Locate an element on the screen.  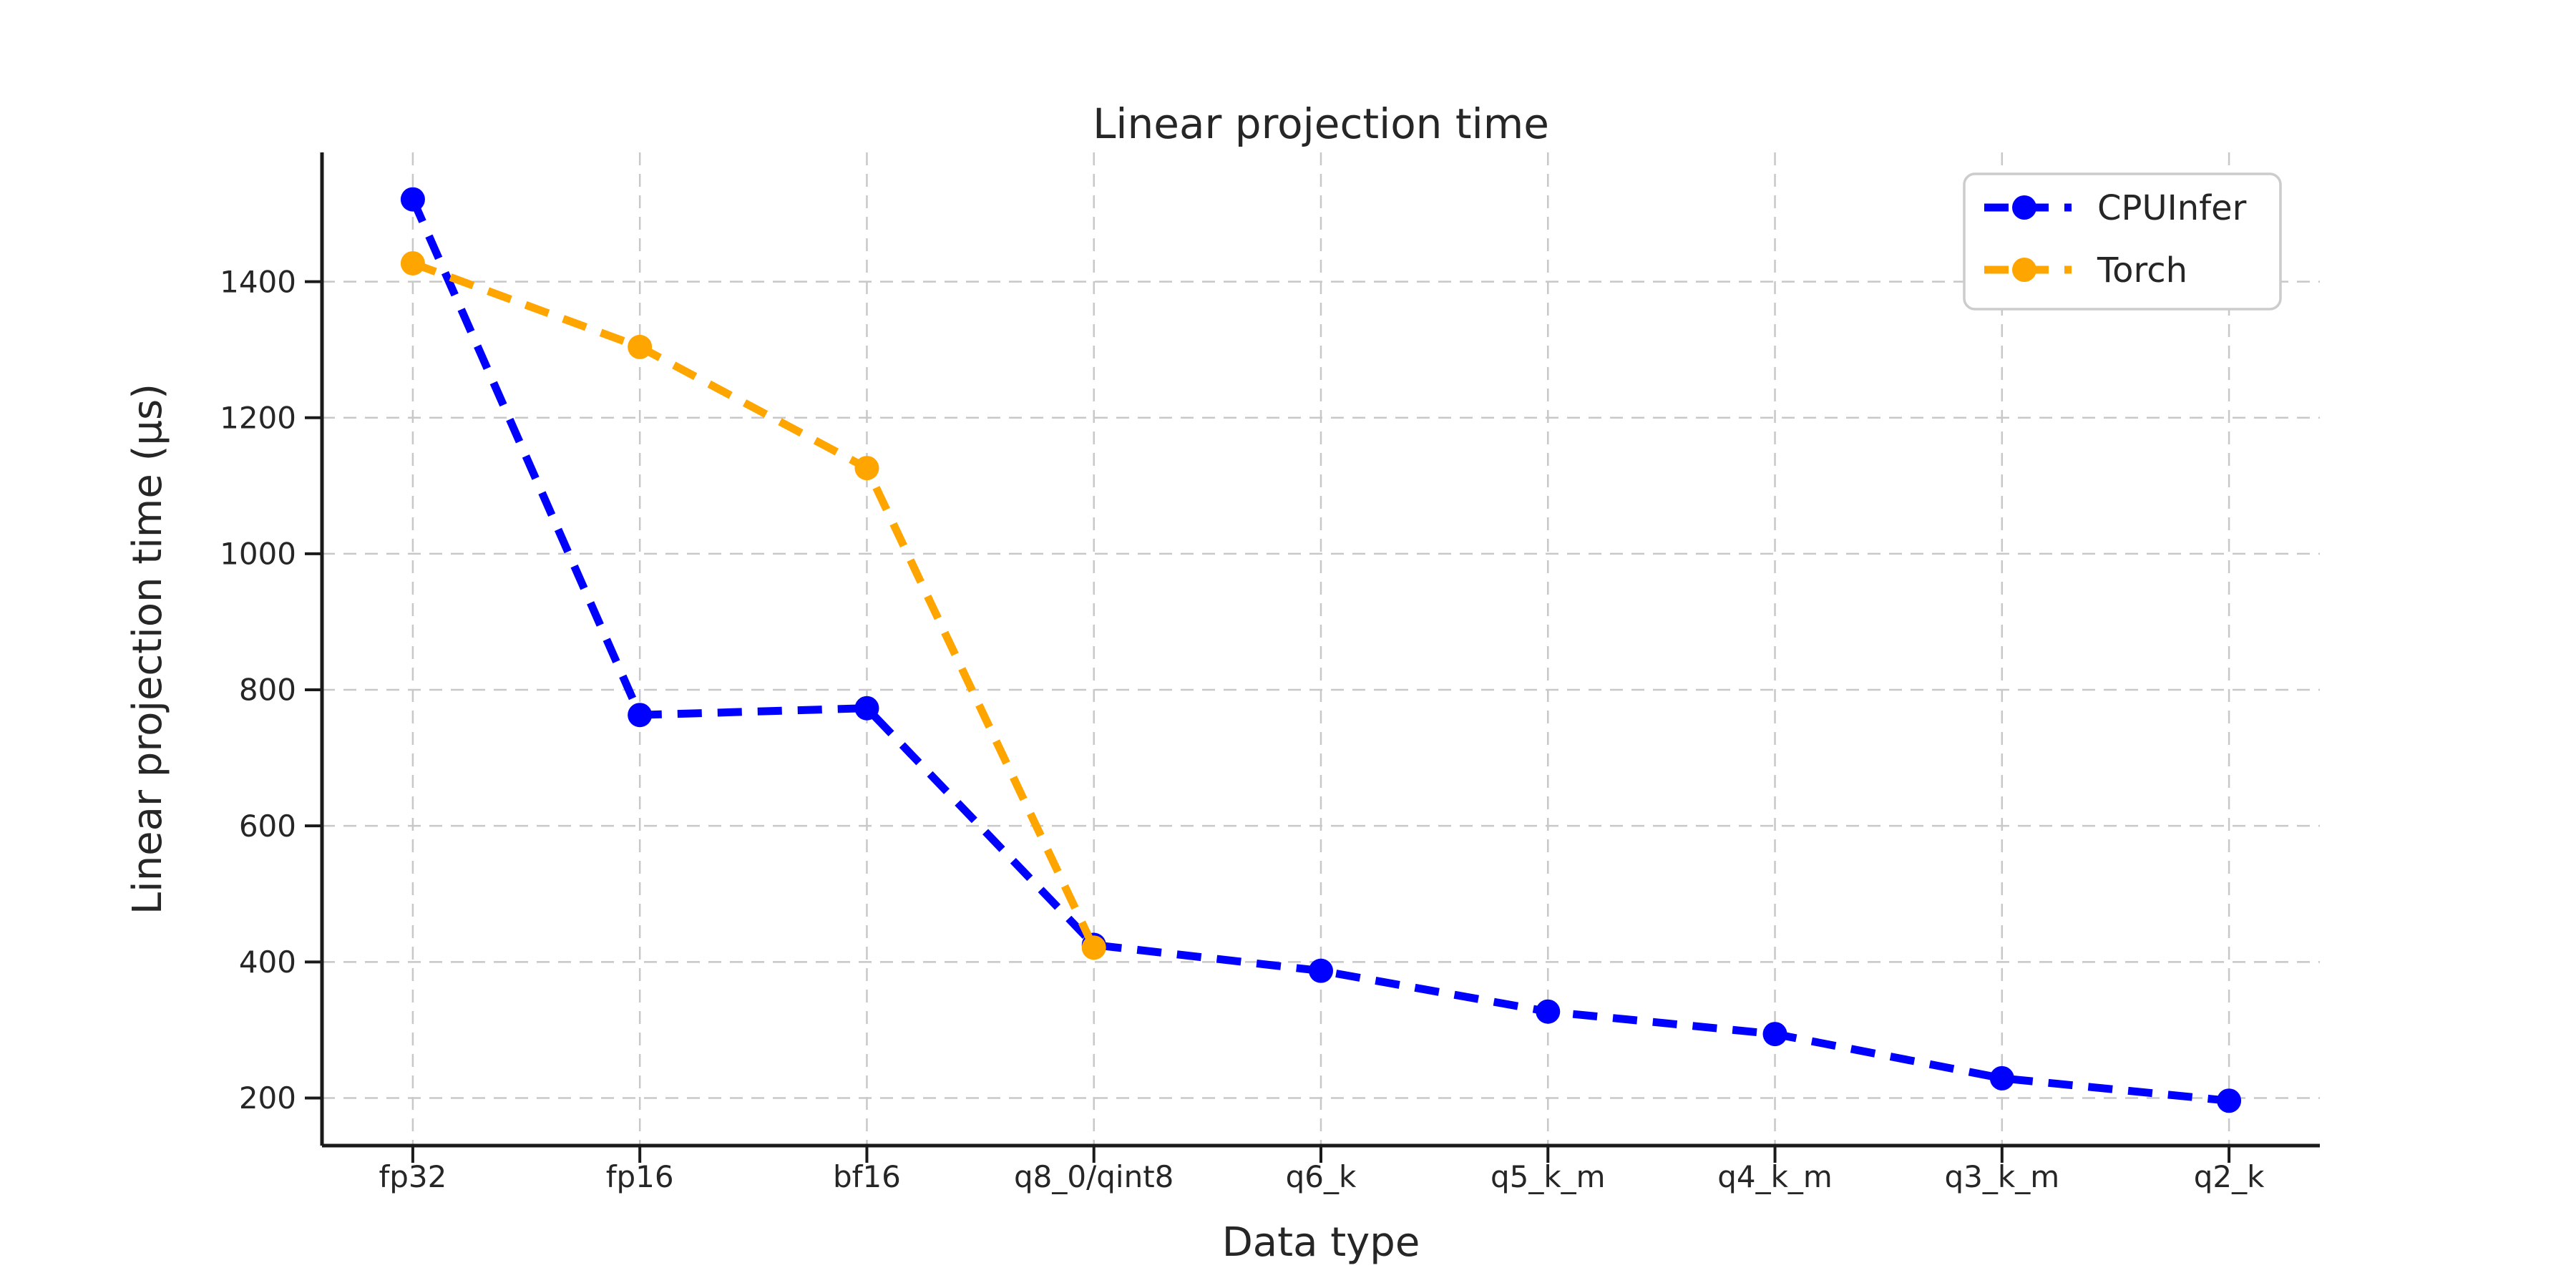
x-tick-label: bf16 is located at coordinates (867, 1176).